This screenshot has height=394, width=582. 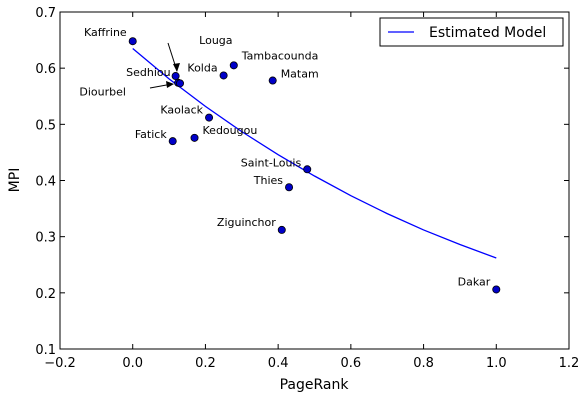 What do you see at coordinates (272, 80) in the screenshot?
I see `data-point-matam` at bounding box center [272, 80].